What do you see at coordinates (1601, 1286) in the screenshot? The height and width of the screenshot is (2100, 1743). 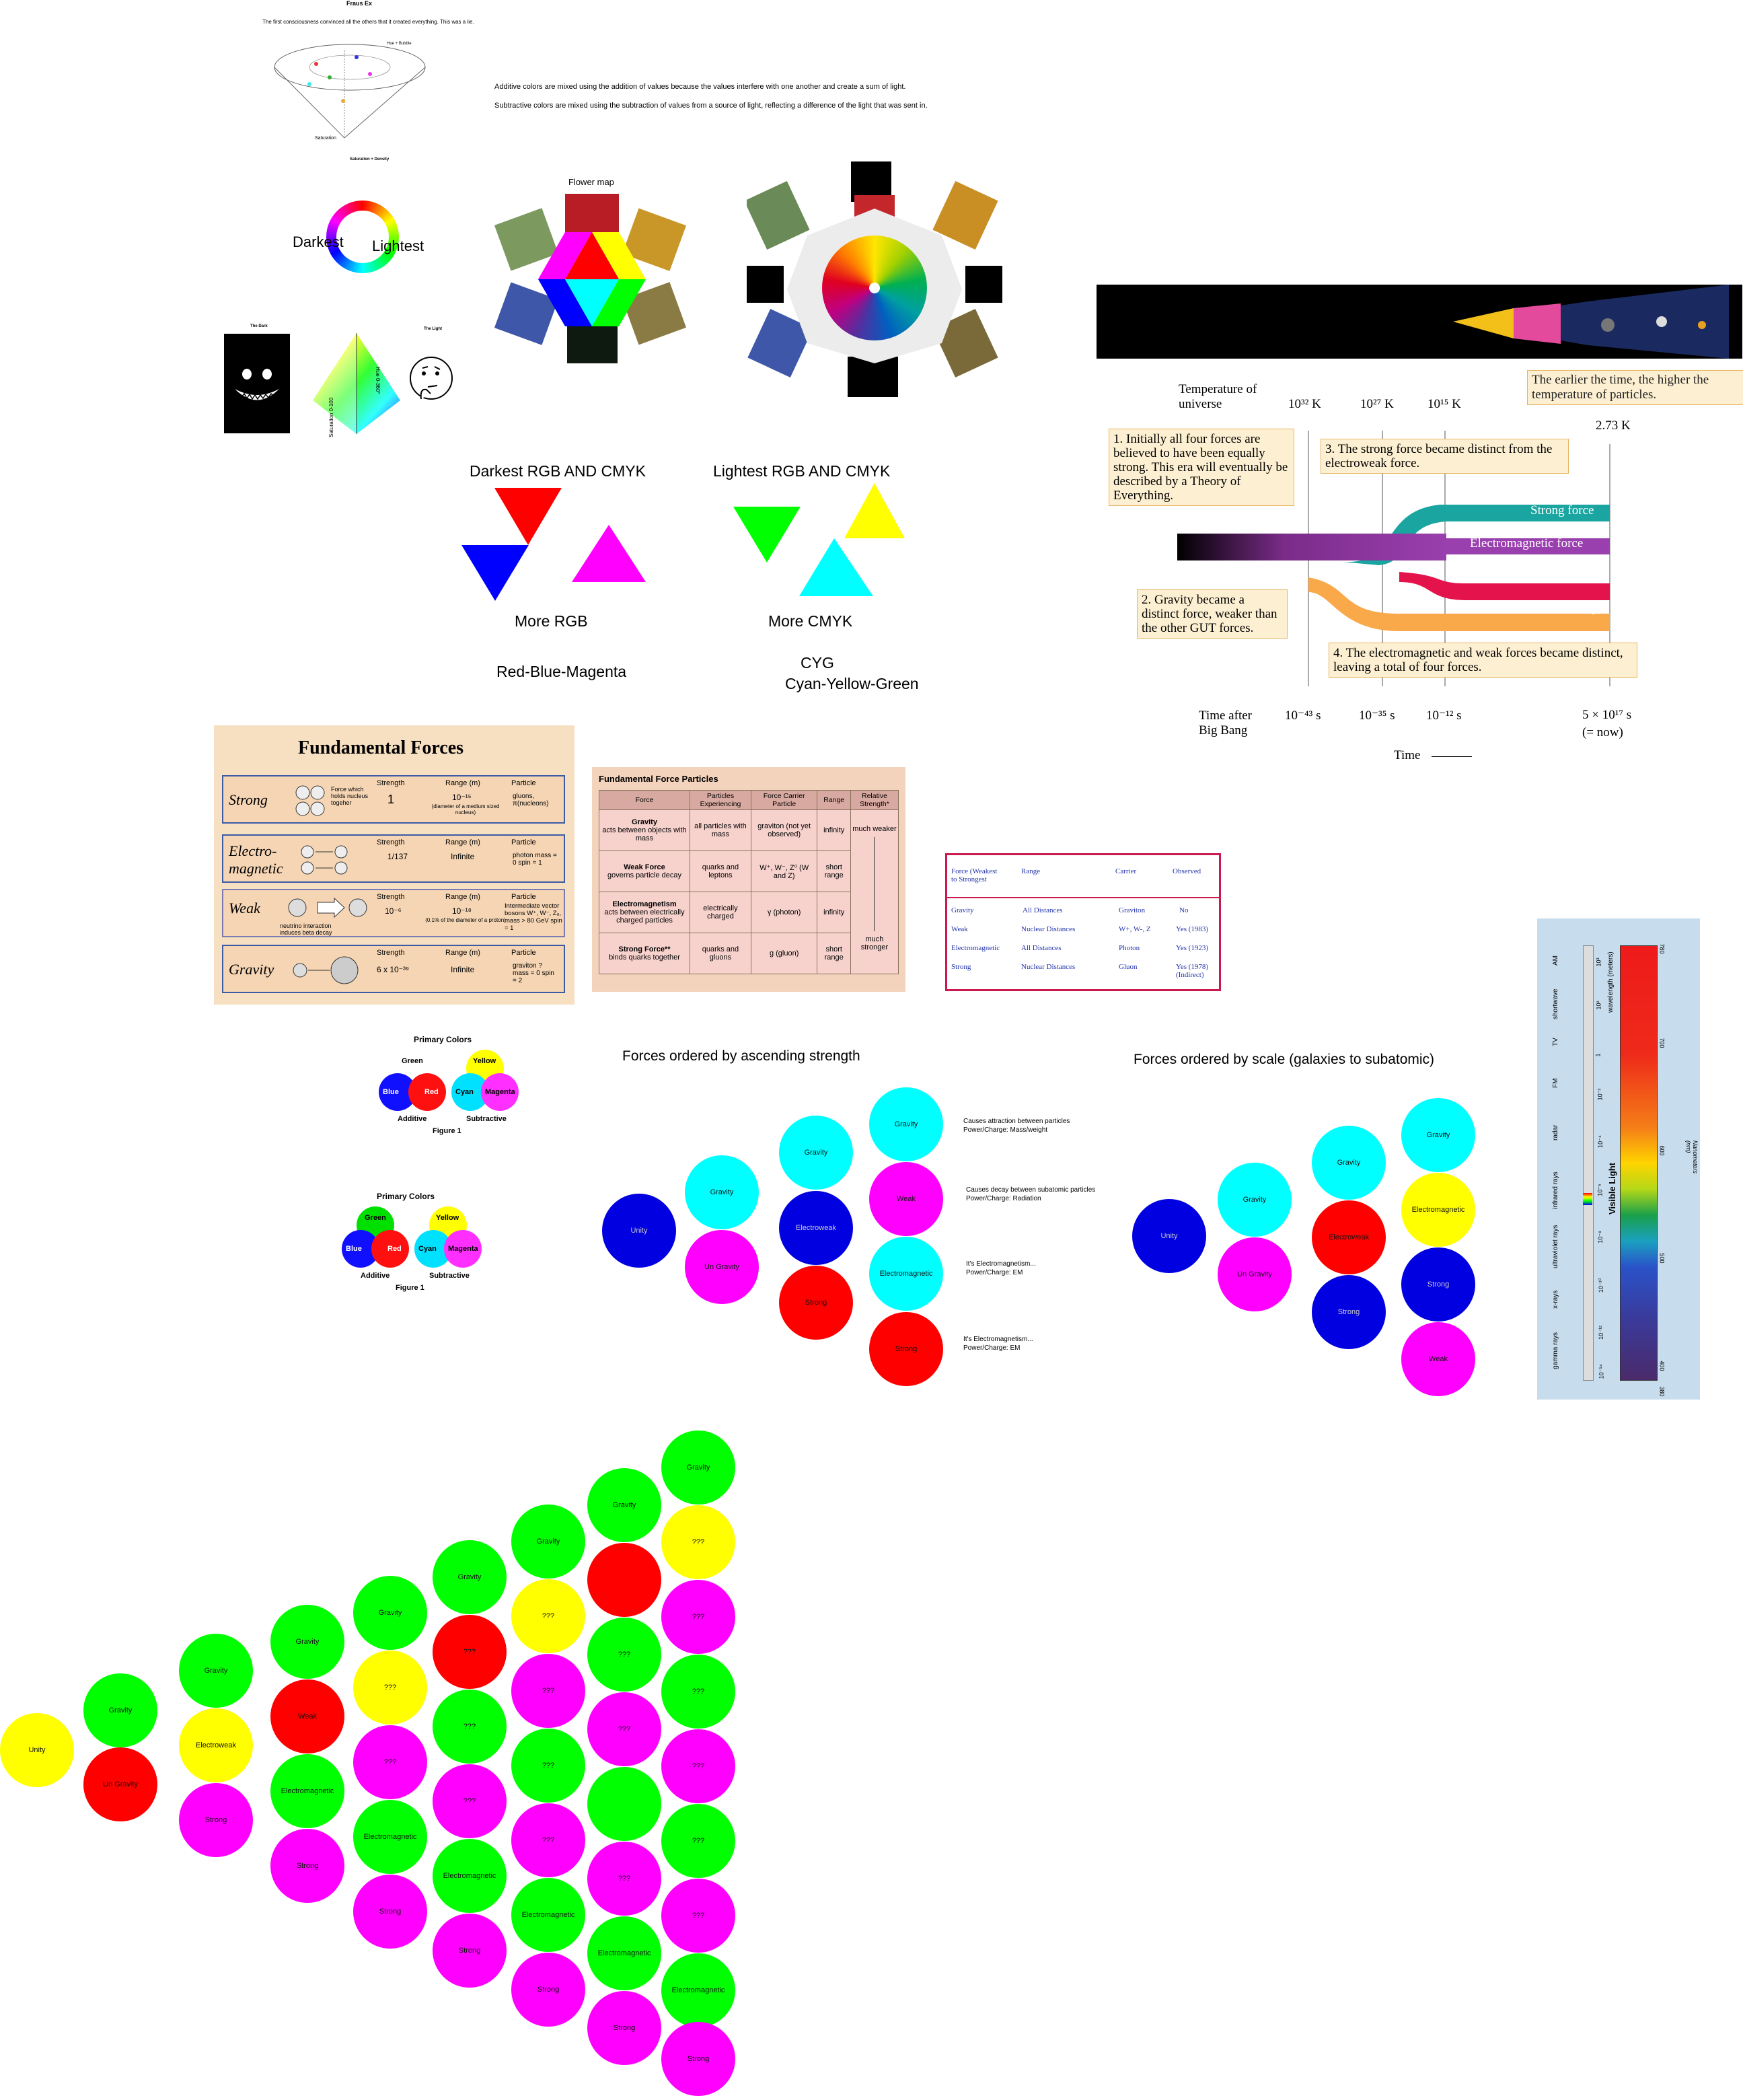 I see `wl-tick: 10⁻¹⁰` at bounding box center [1601, 1286].